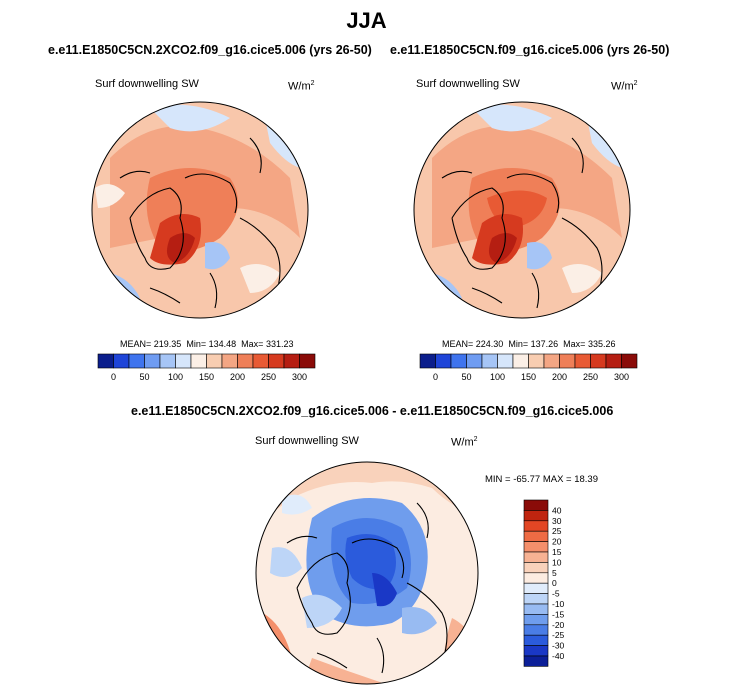 The width and height of the screenshot is (733, 687). Describe the element at coordinates (557, 562) in the screenshot. I see `diff-colorbar-tick-label: 10` at that location.